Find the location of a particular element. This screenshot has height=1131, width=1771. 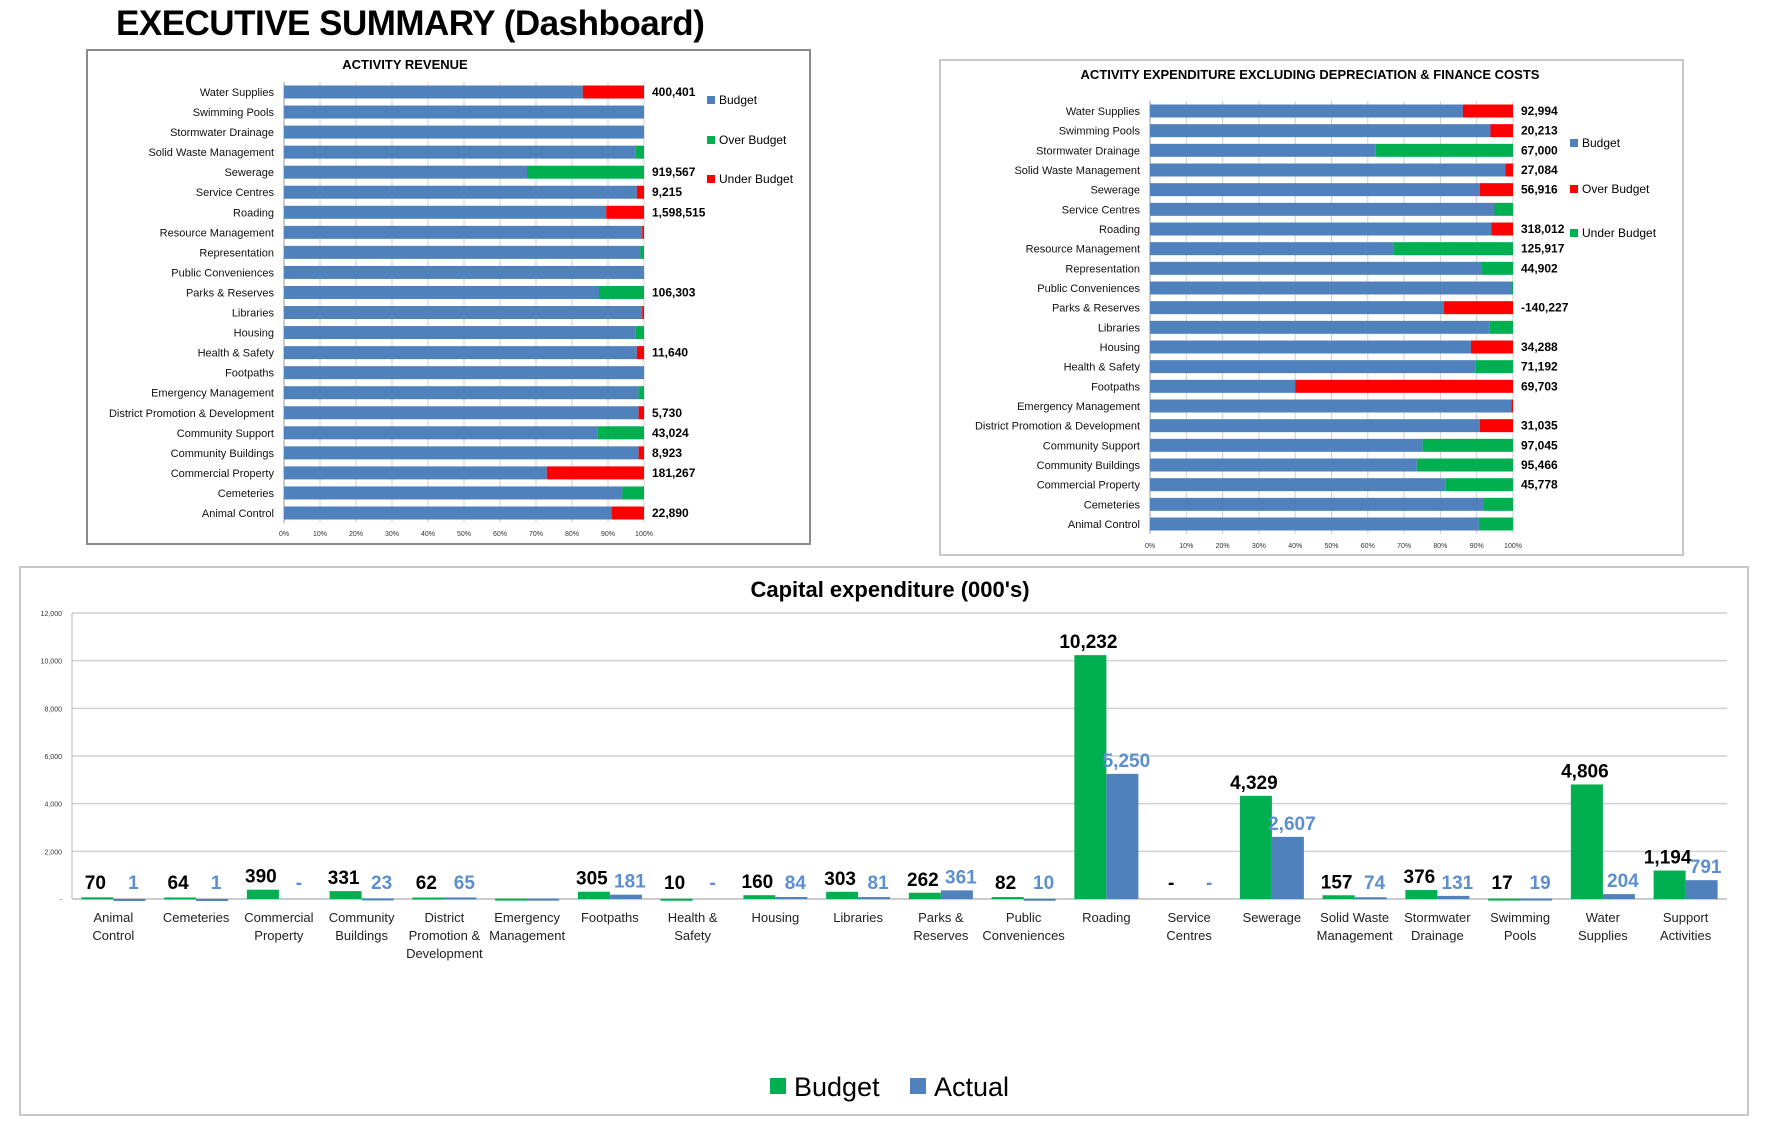

x-tick-label: 60% is located at coordinates (1368, 546).